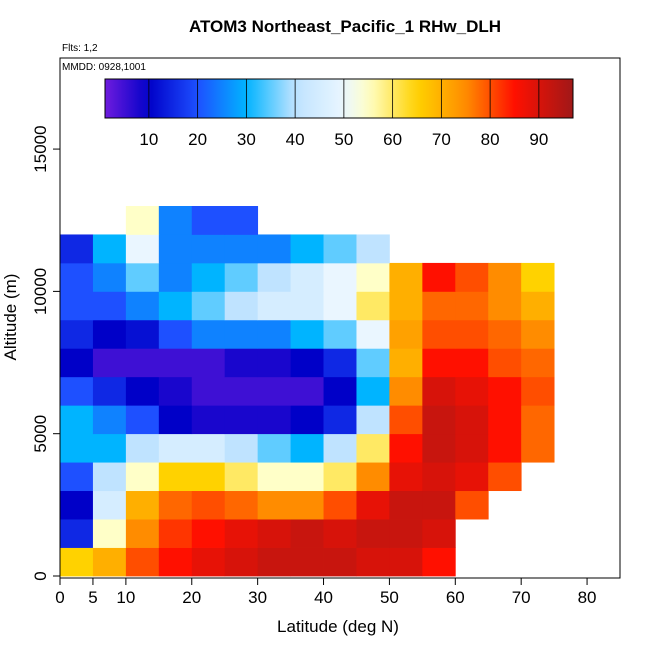  I want to click on x-tick-label: 10, so click(125, 597).